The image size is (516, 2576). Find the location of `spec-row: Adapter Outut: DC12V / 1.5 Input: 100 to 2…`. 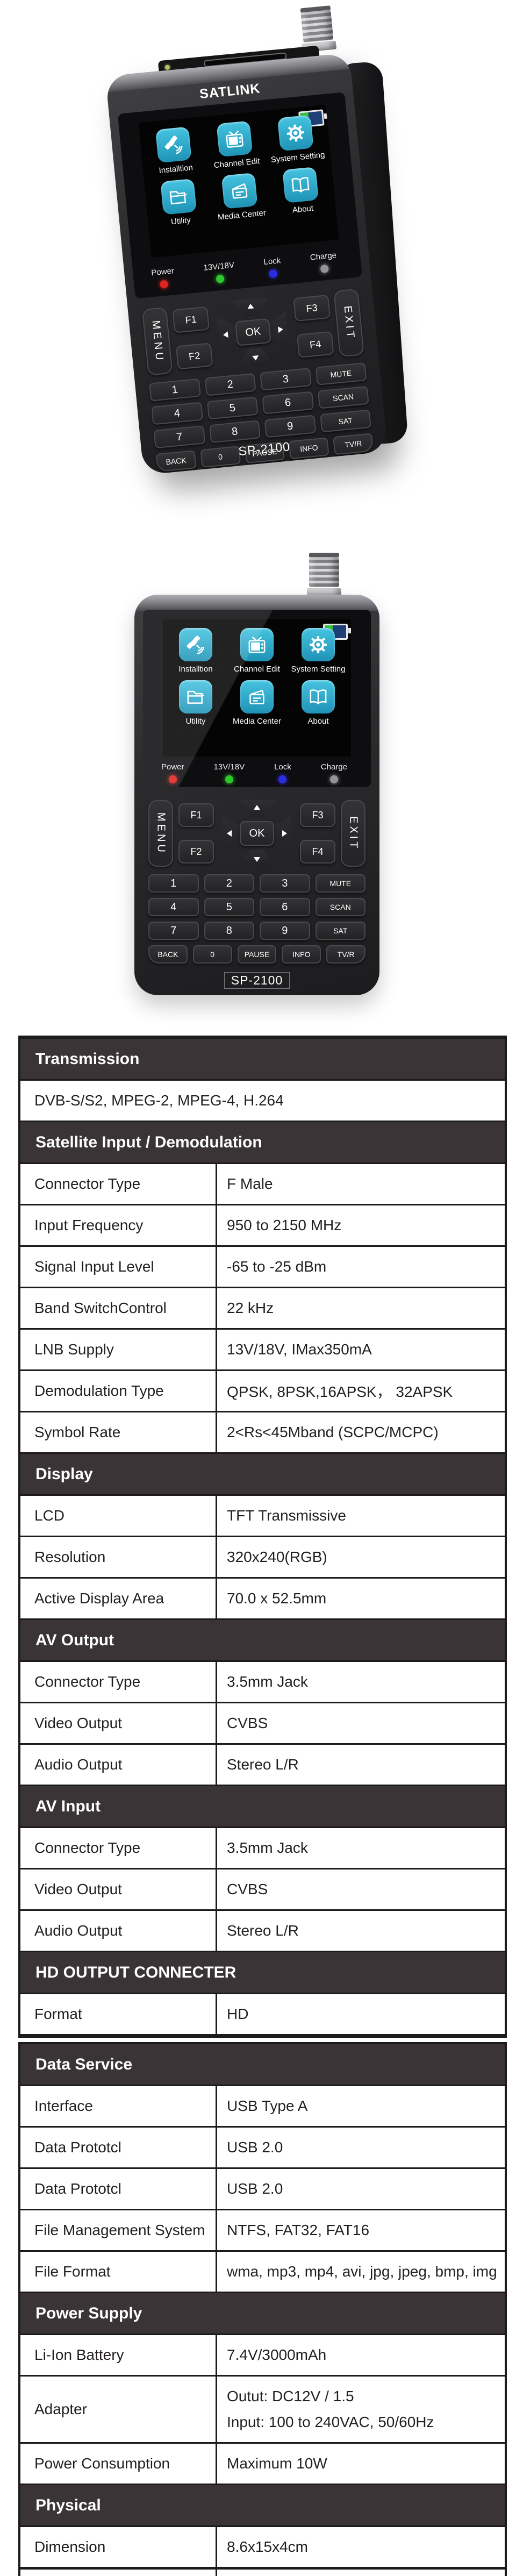

spec-row: Adapter Outut: DC12V / 1.5 Input: 100 to 2… is located at coordinates (262, 2410).